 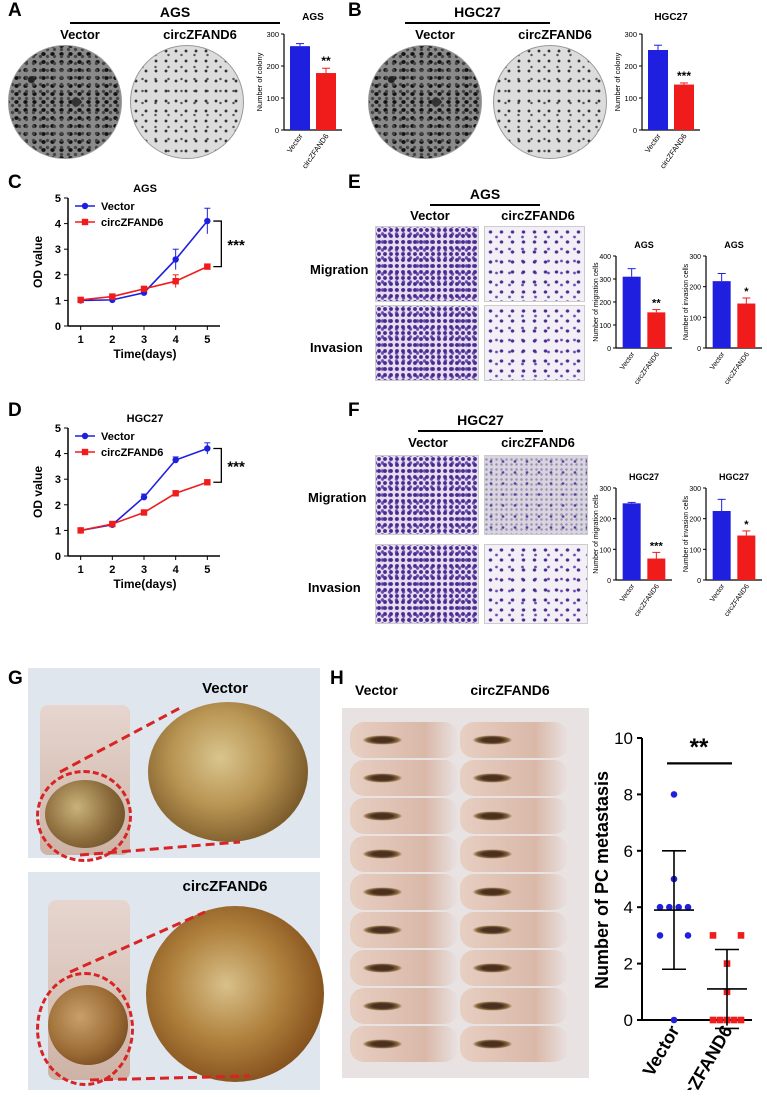 What do you see at coordinates (15, 678) in the screenshot?
I see `panel-label-g: G` at bounding box center [15, 678].